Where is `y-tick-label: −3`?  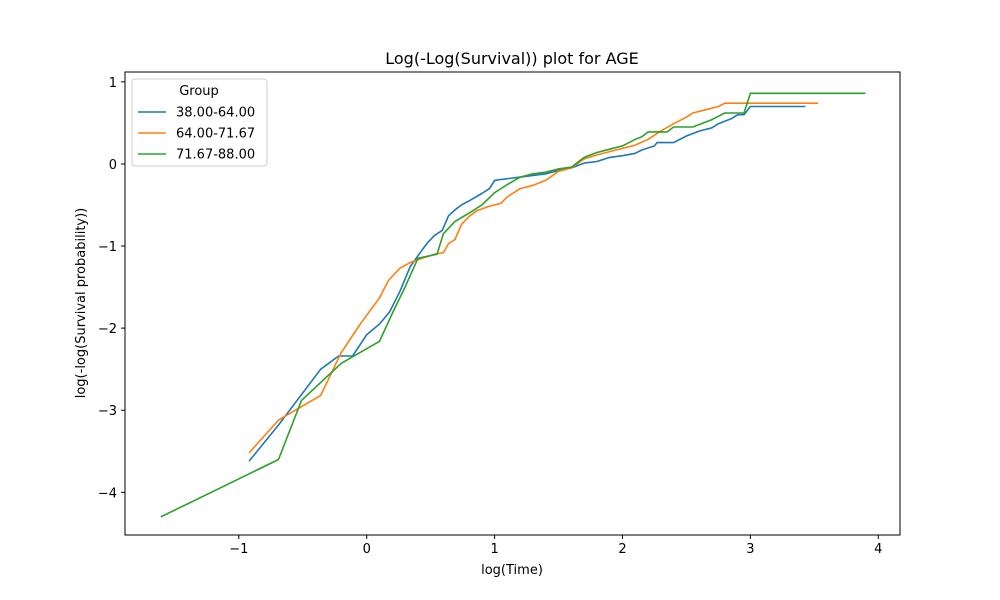
y-tick-label: −3 is located at coordinates (107, 411).